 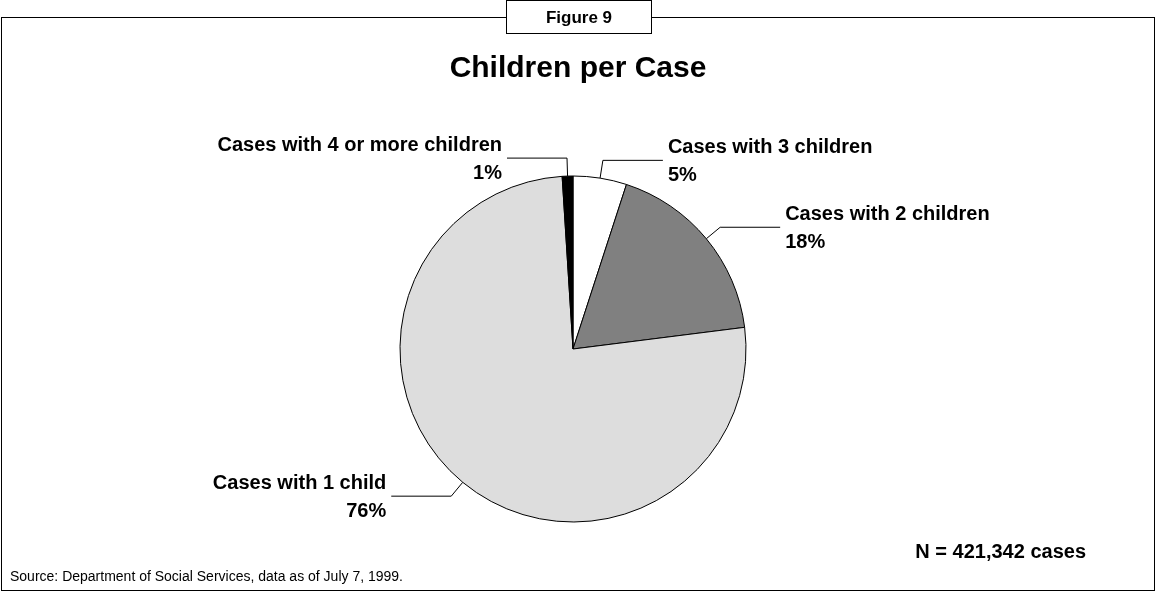 What do you see at coordinates (770, 146) in the screenshot?
I see `slice-label: Cases with 3 children` at bounding box center [770, 146].